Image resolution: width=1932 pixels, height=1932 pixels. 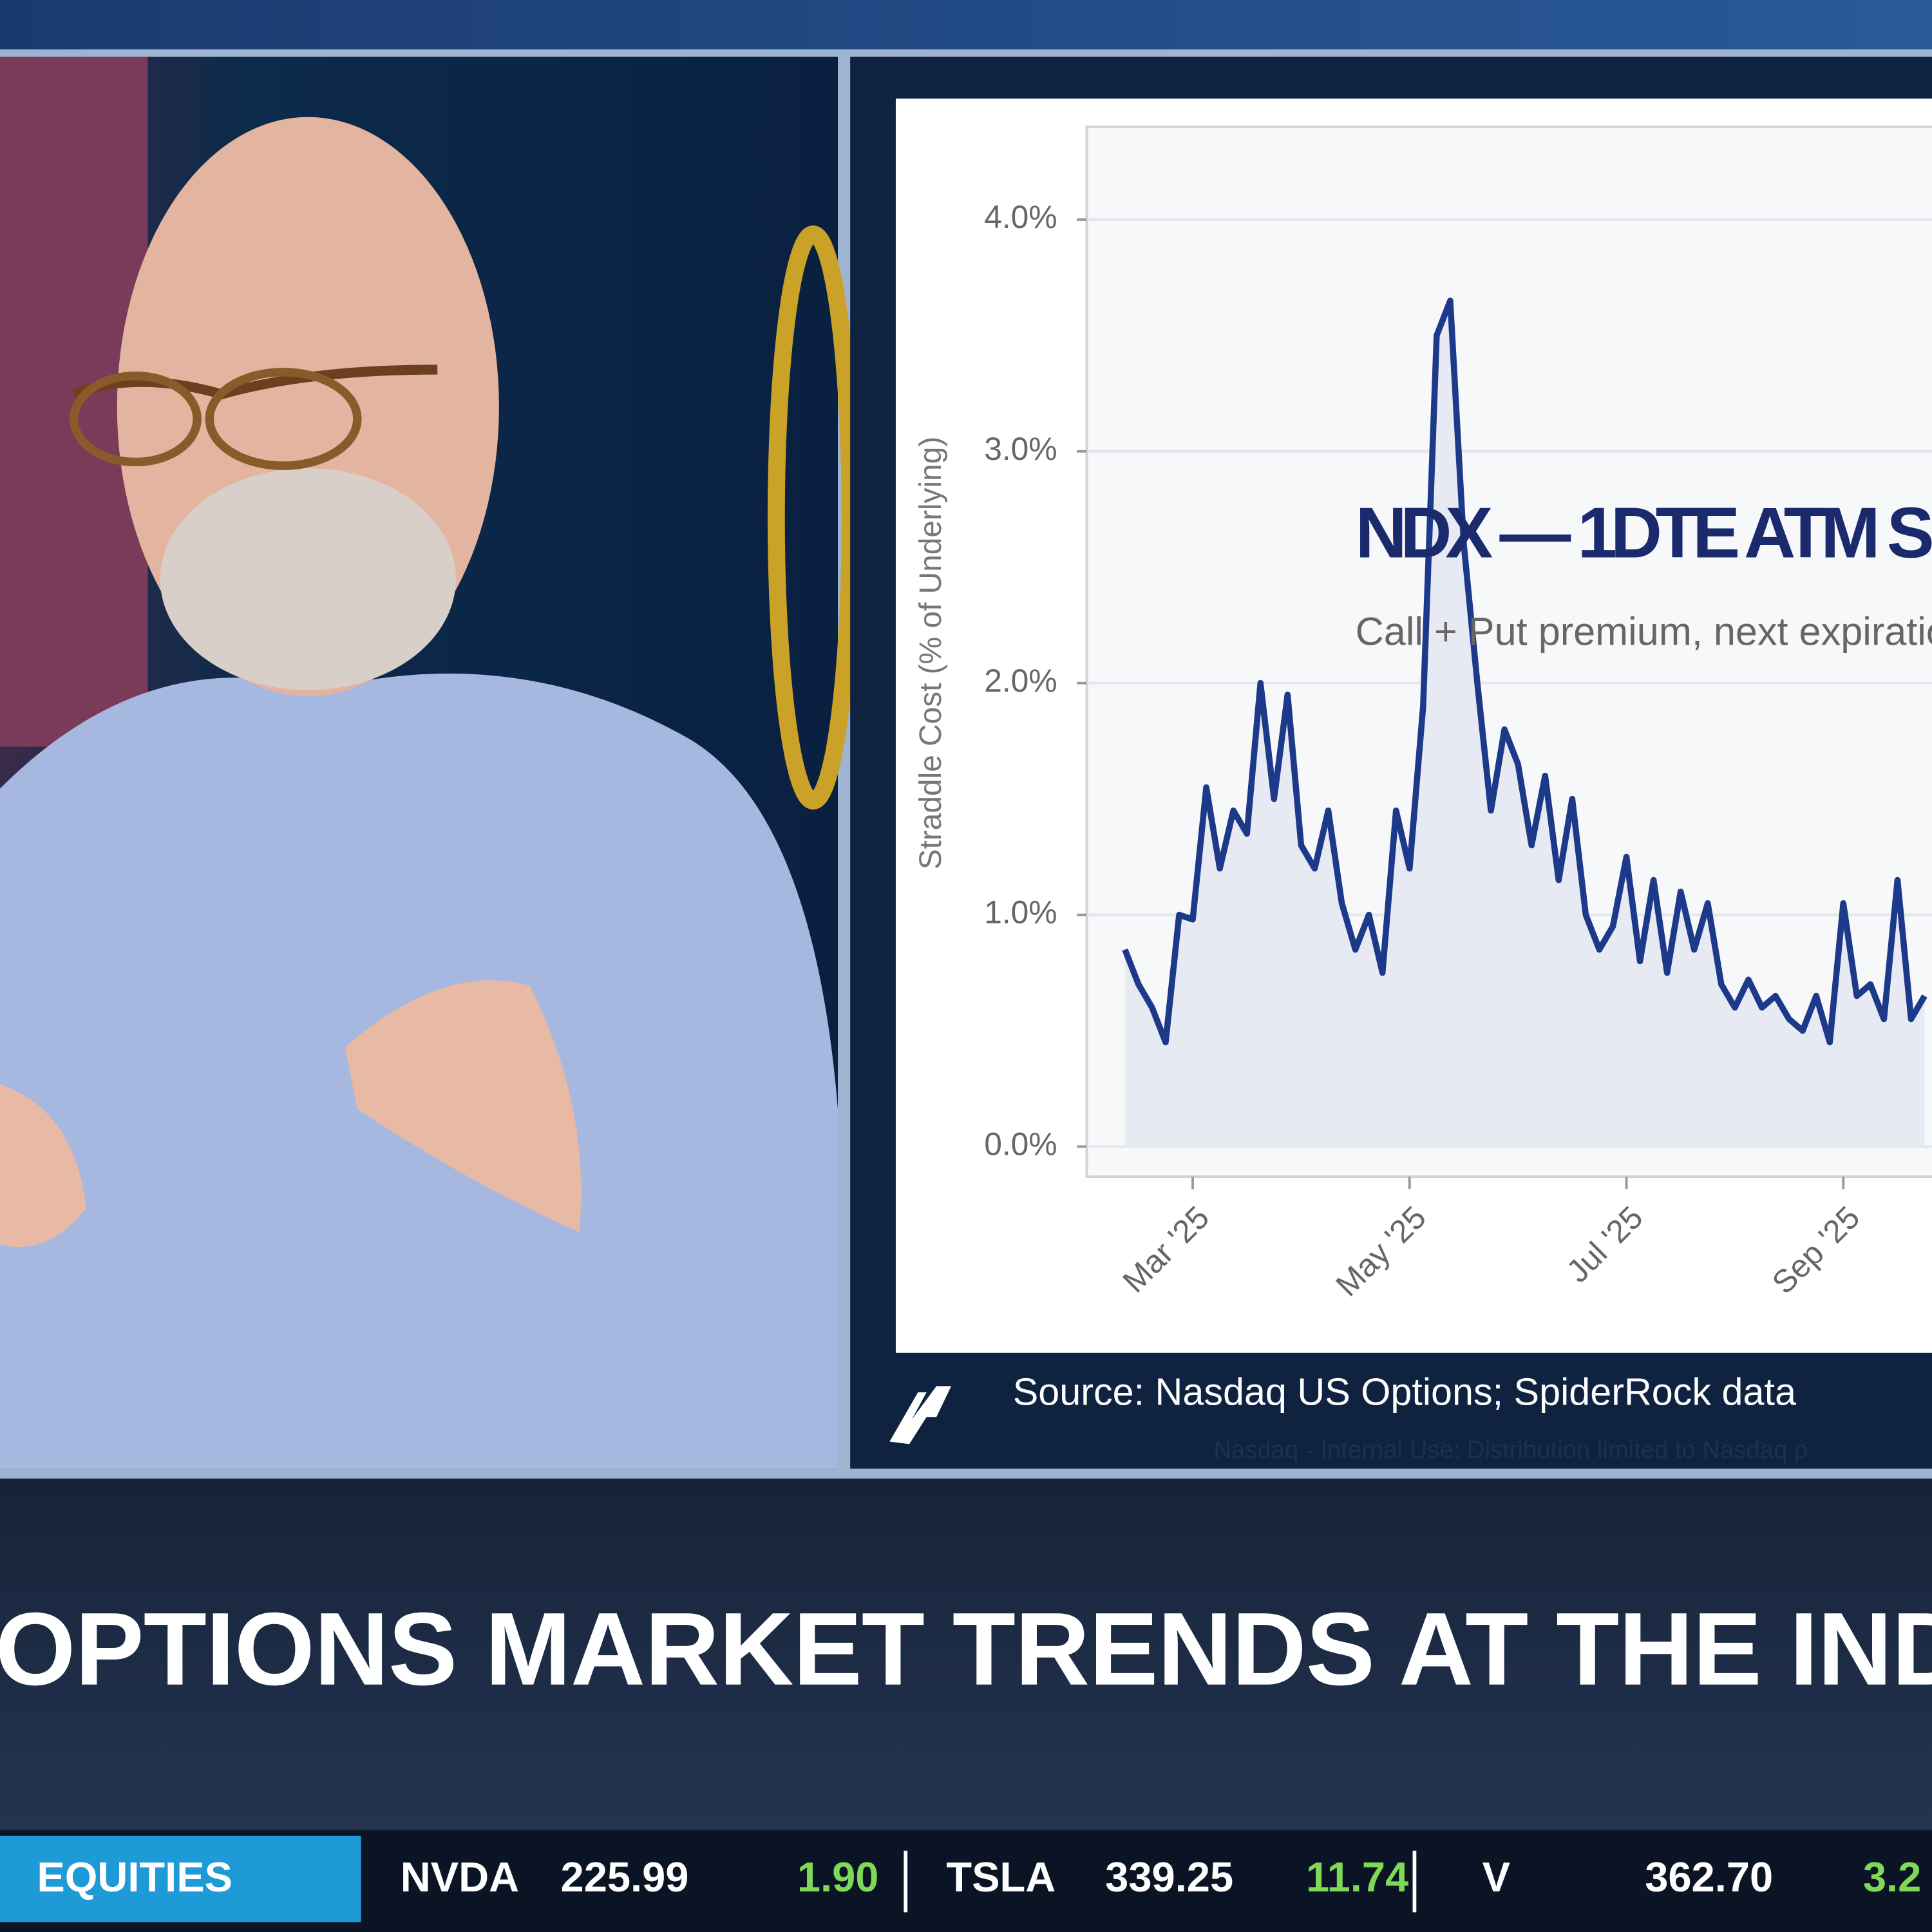 What do you see at coordinates (1709, 1876) in the screenshot?
I see `ticker-price: 362.70` at bounding box center [1709, 1876].